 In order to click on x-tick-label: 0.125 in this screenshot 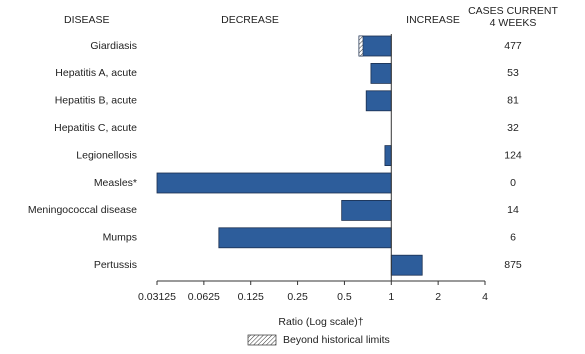, I will do `click(251, 297)`.